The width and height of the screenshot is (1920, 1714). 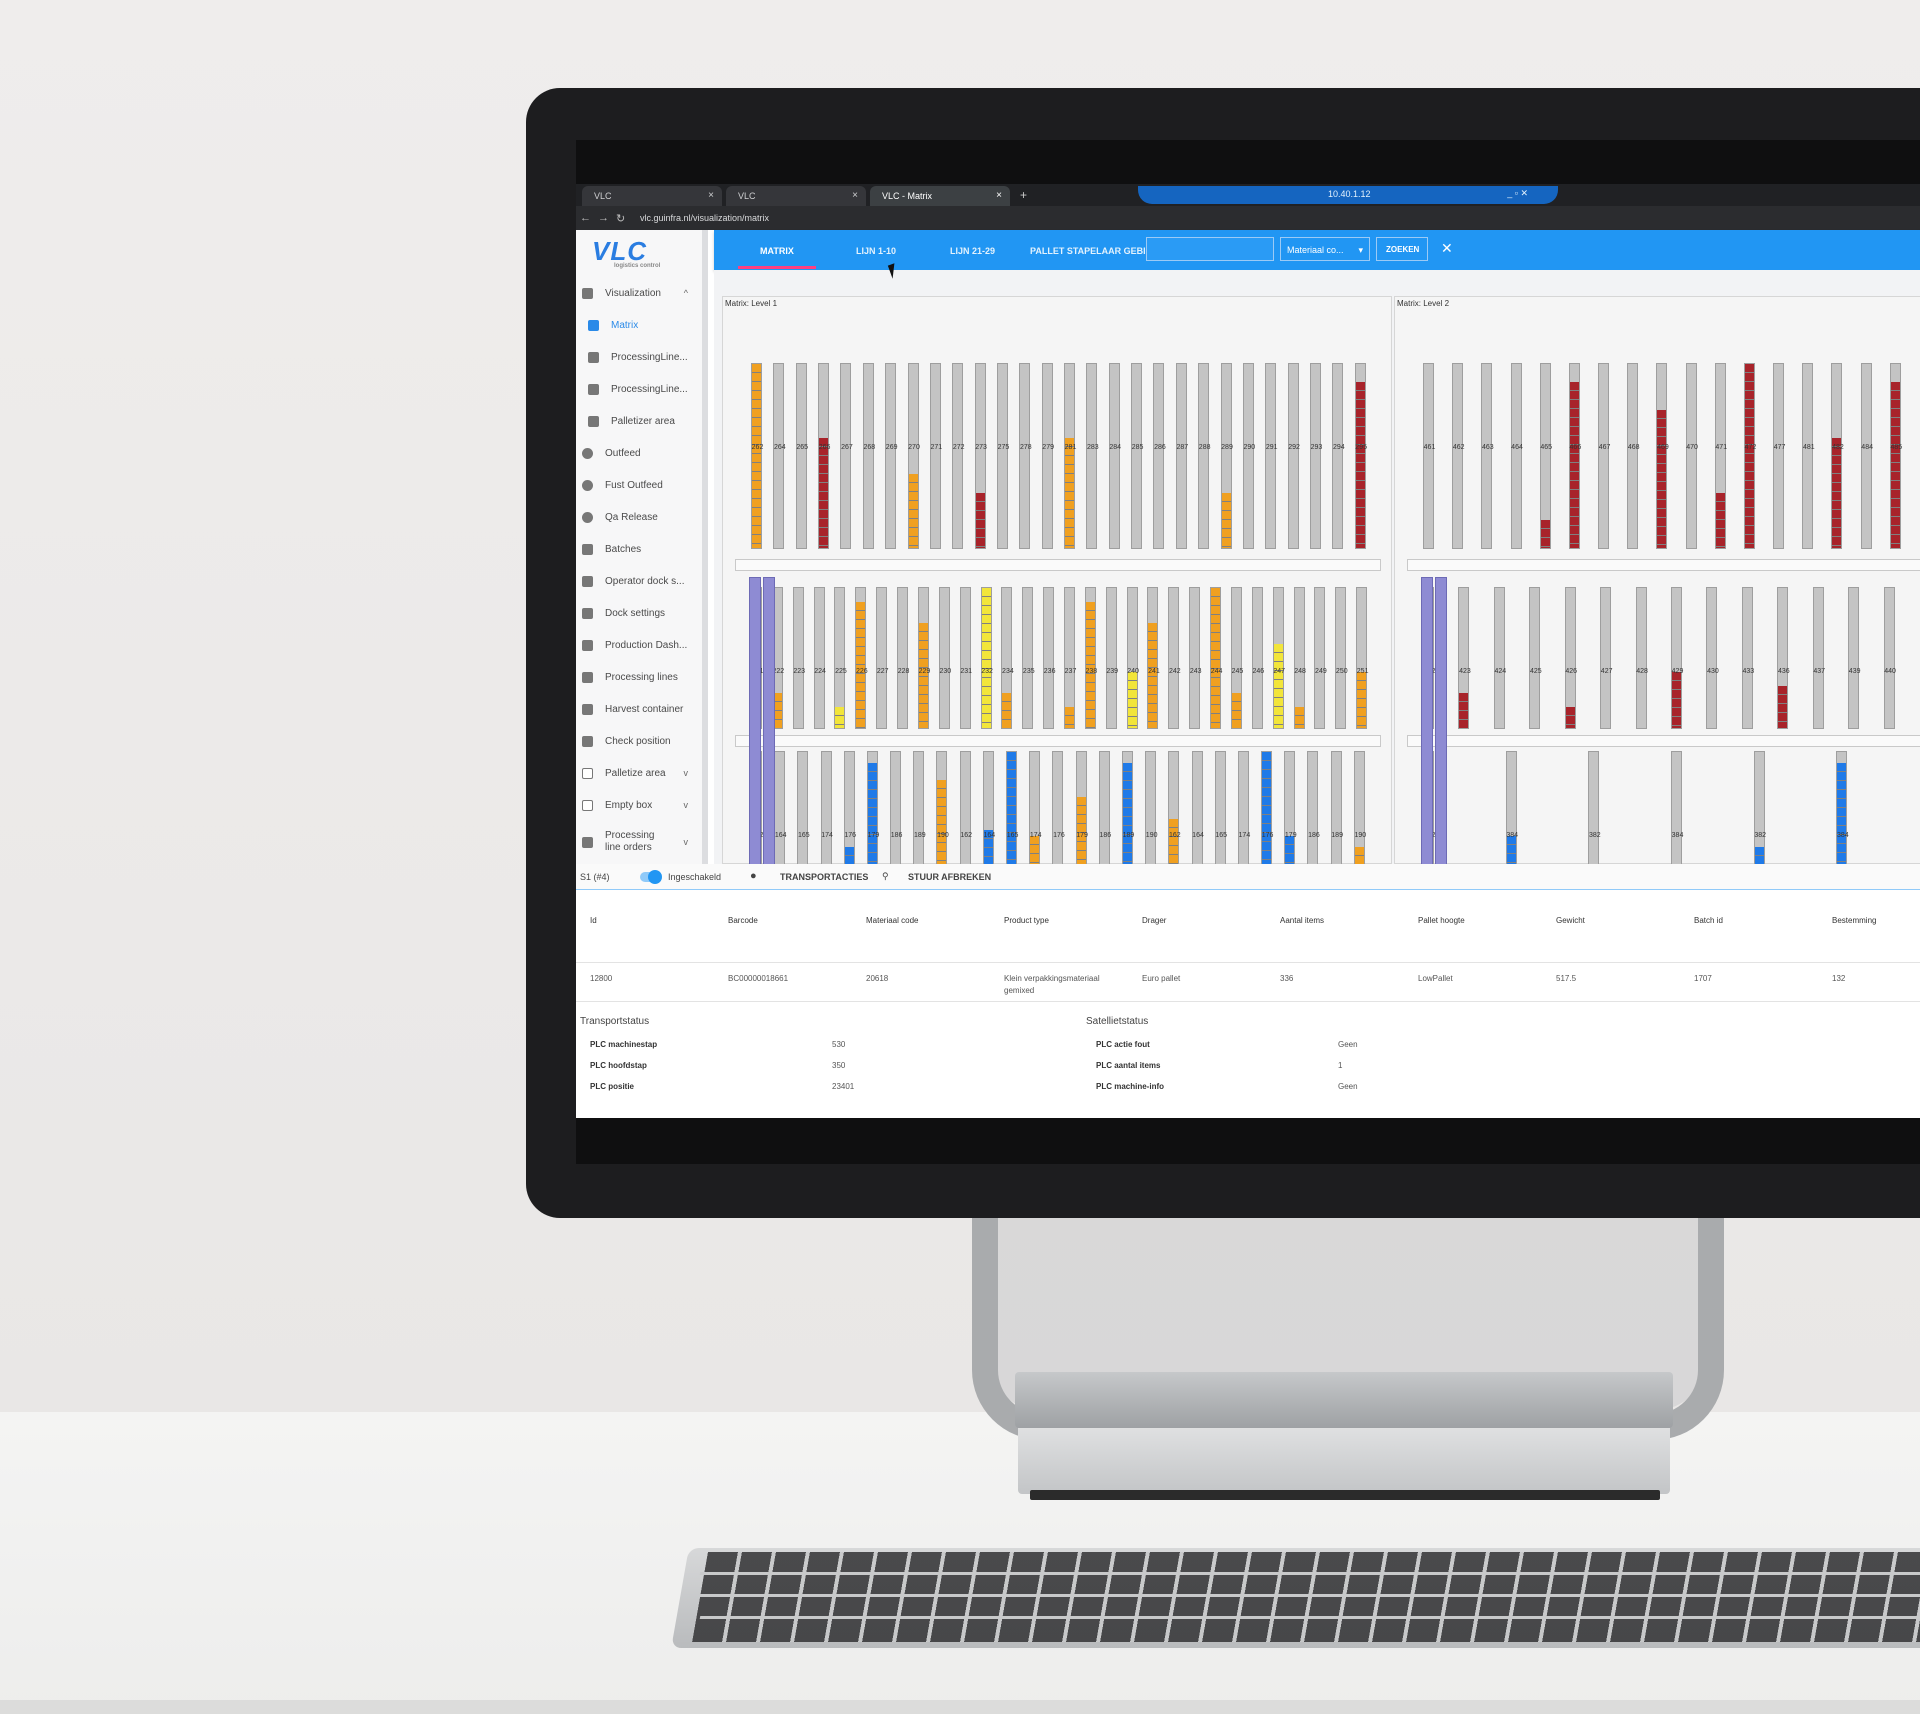 I want to click on browser-tab-active: VLC - Matrix ×, so click(x=940, y=196).